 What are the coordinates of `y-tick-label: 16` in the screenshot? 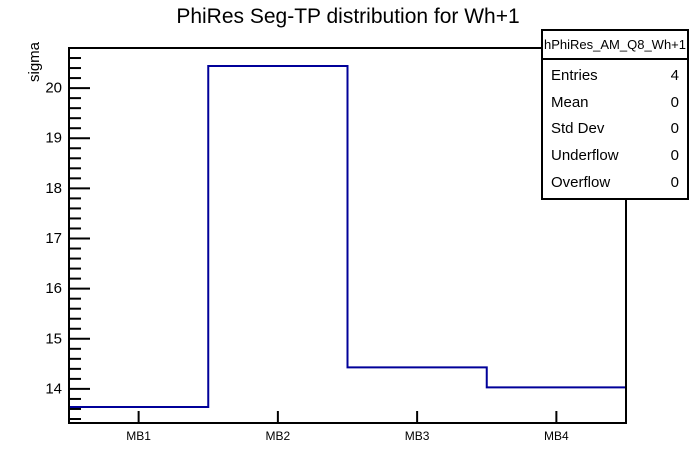 It's located at (53, 288).